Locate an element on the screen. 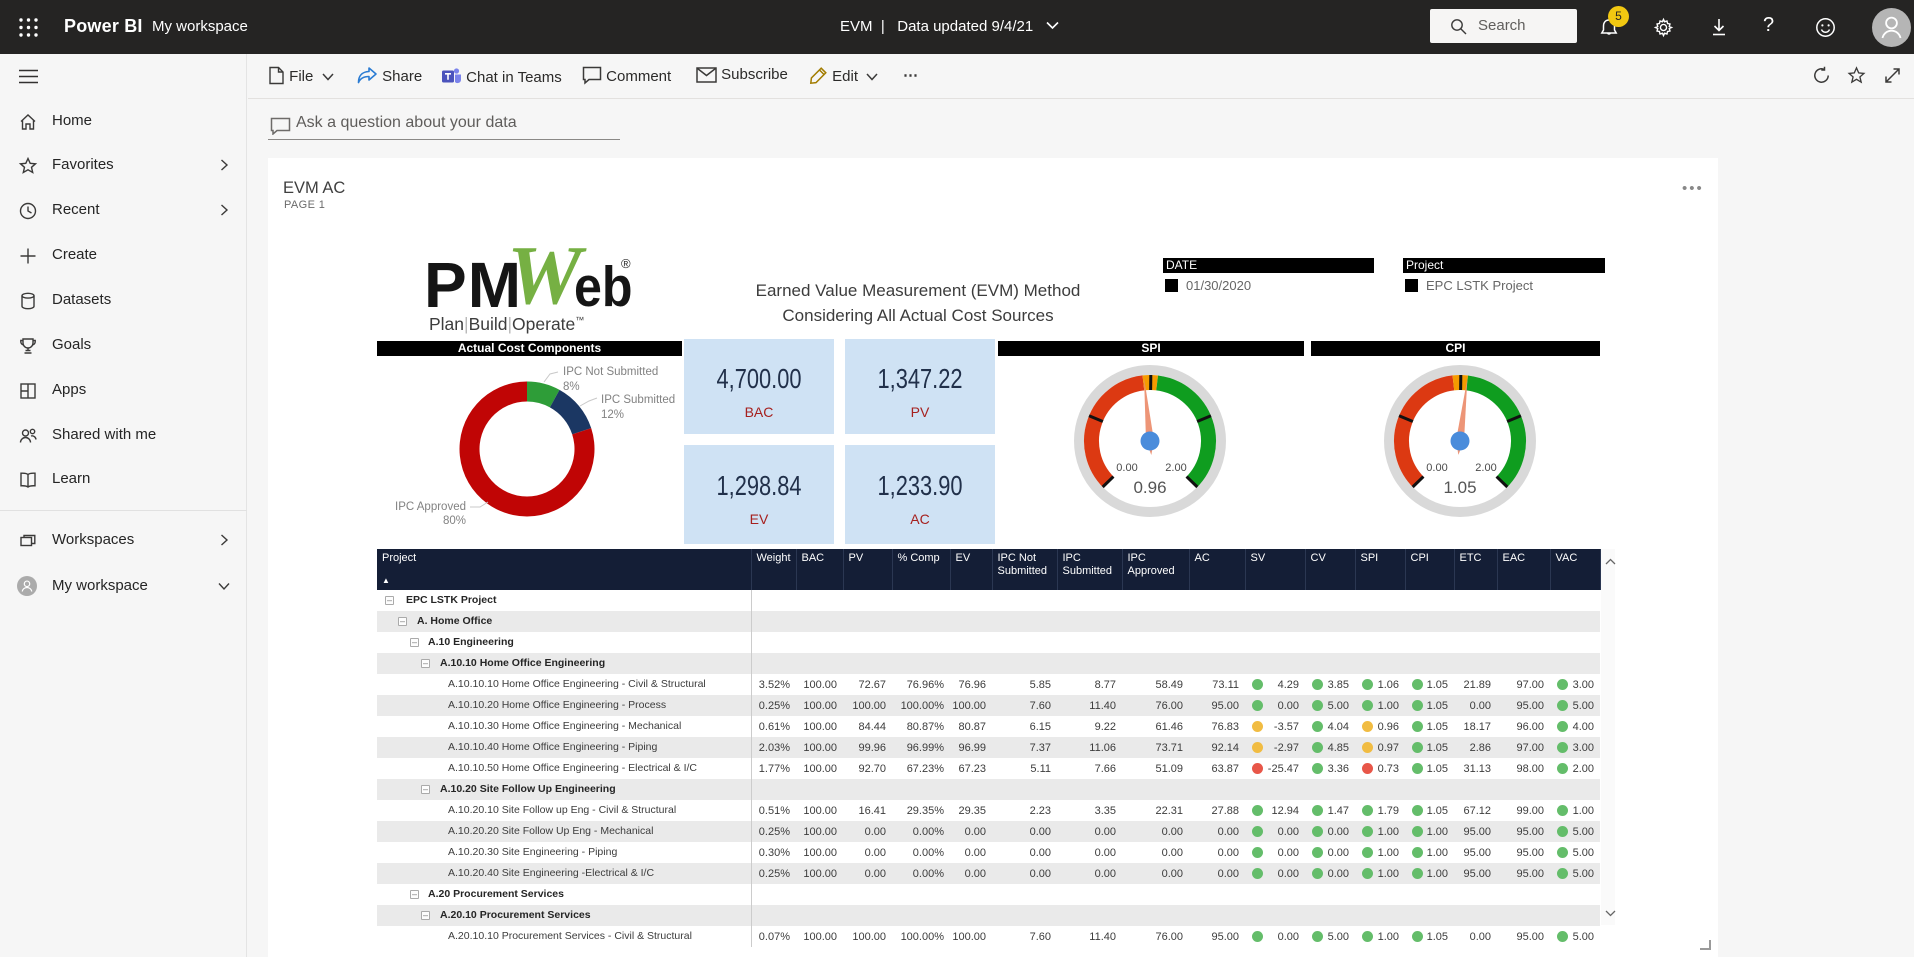 This screenshot has height=957, width=1914. svg-text: IPC Approved is located at coordinates (430, 507).